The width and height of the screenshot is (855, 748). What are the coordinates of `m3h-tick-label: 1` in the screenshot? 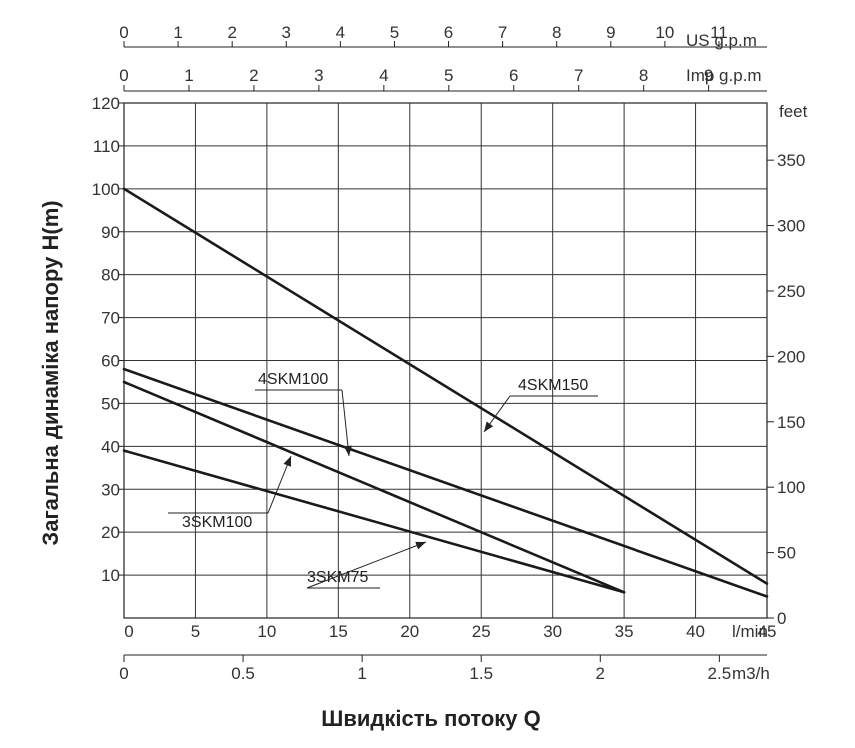 It's located at (361, 673).